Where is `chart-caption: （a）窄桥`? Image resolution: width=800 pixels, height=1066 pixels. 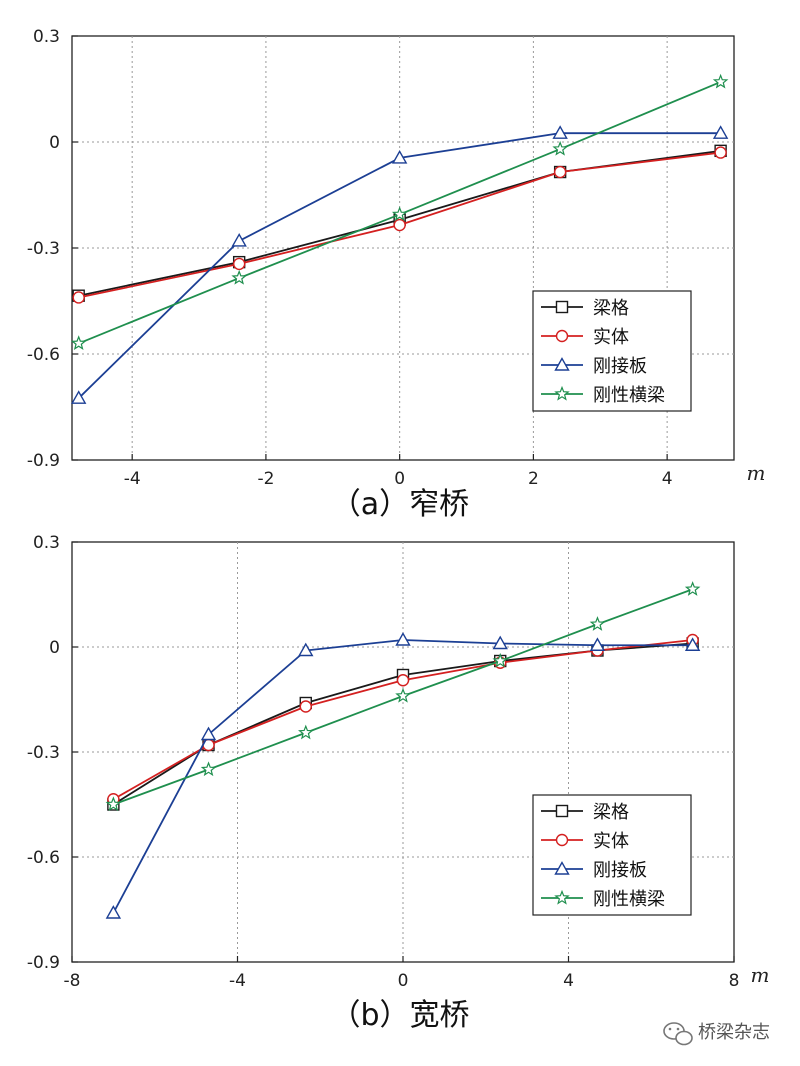 chart-caption: （a）窄桥 is located at coordinates (400, 504).